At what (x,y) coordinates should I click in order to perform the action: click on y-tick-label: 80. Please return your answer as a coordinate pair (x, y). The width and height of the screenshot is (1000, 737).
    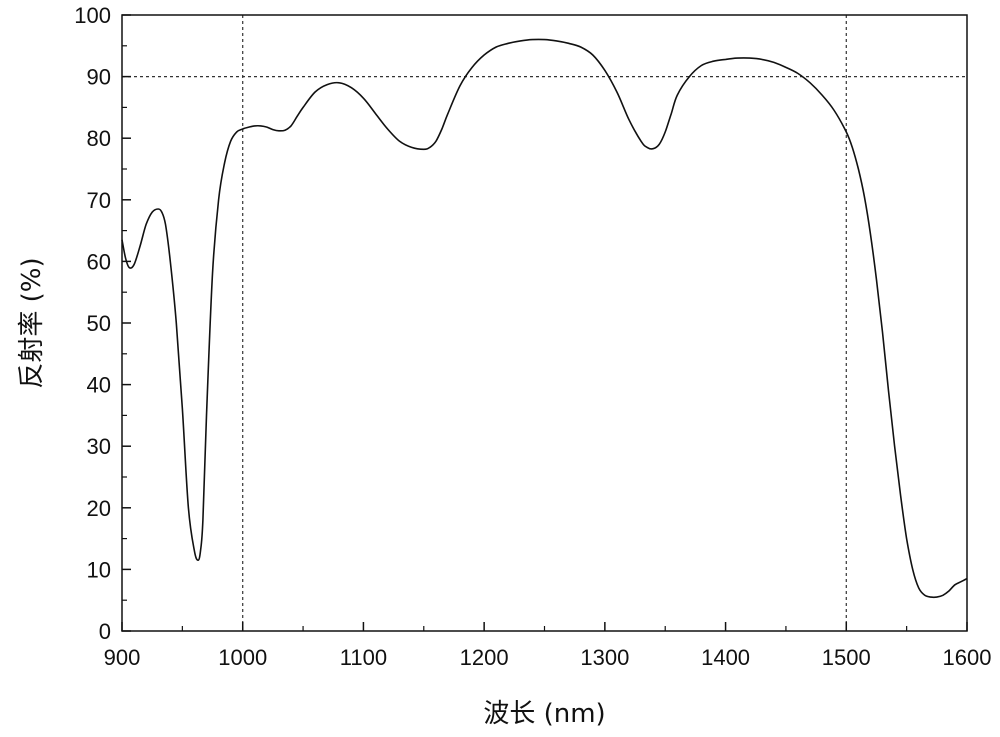
    Looking at the image, I should click on (99, 138).